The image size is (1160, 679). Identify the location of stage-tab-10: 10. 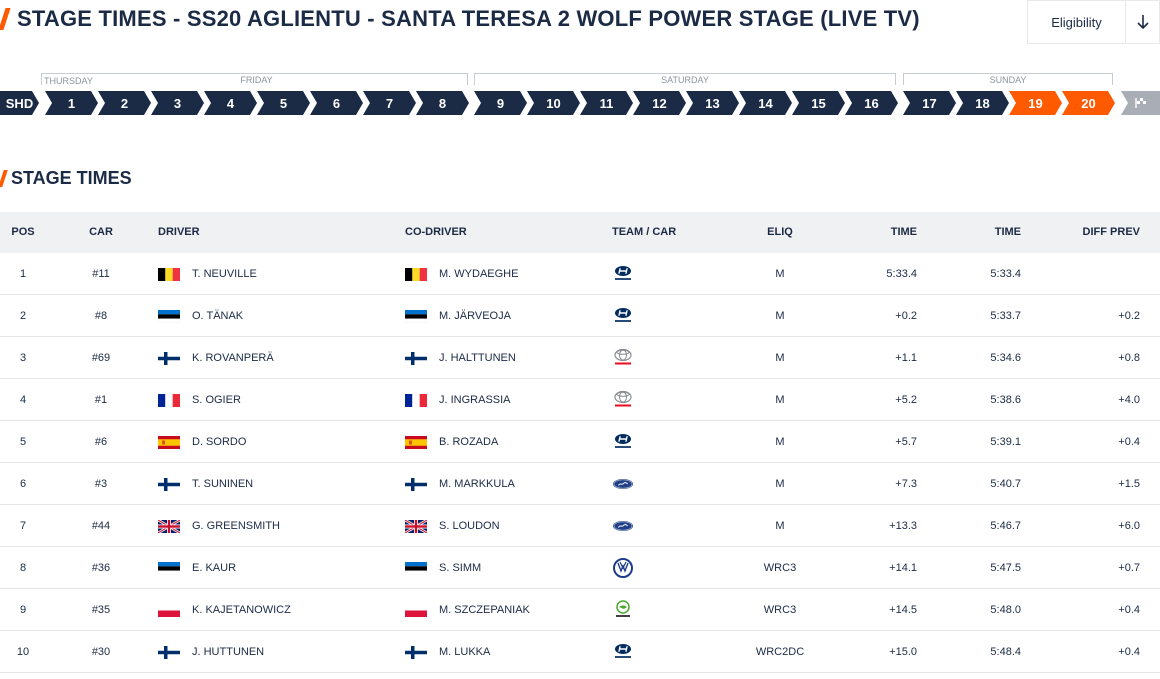
(553, 103).